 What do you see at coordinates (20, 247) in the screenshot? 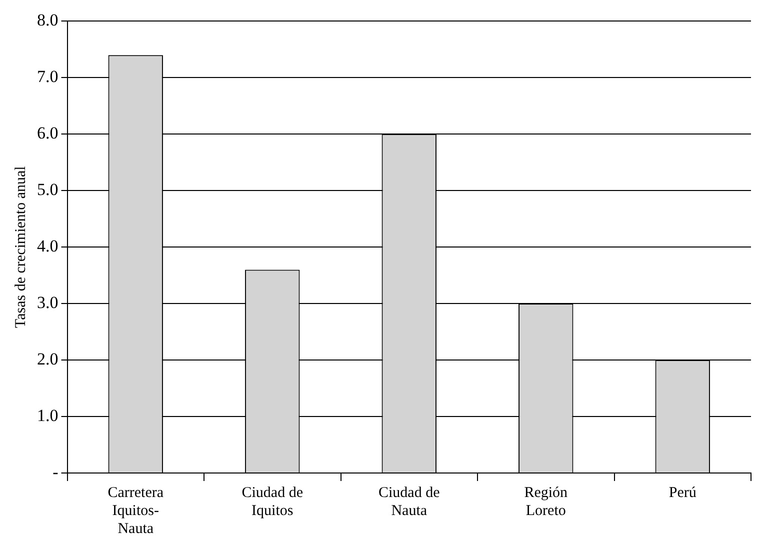
I see `y-axis-title: Tasas de crecimiento anual` at bounding box center [20, 247].